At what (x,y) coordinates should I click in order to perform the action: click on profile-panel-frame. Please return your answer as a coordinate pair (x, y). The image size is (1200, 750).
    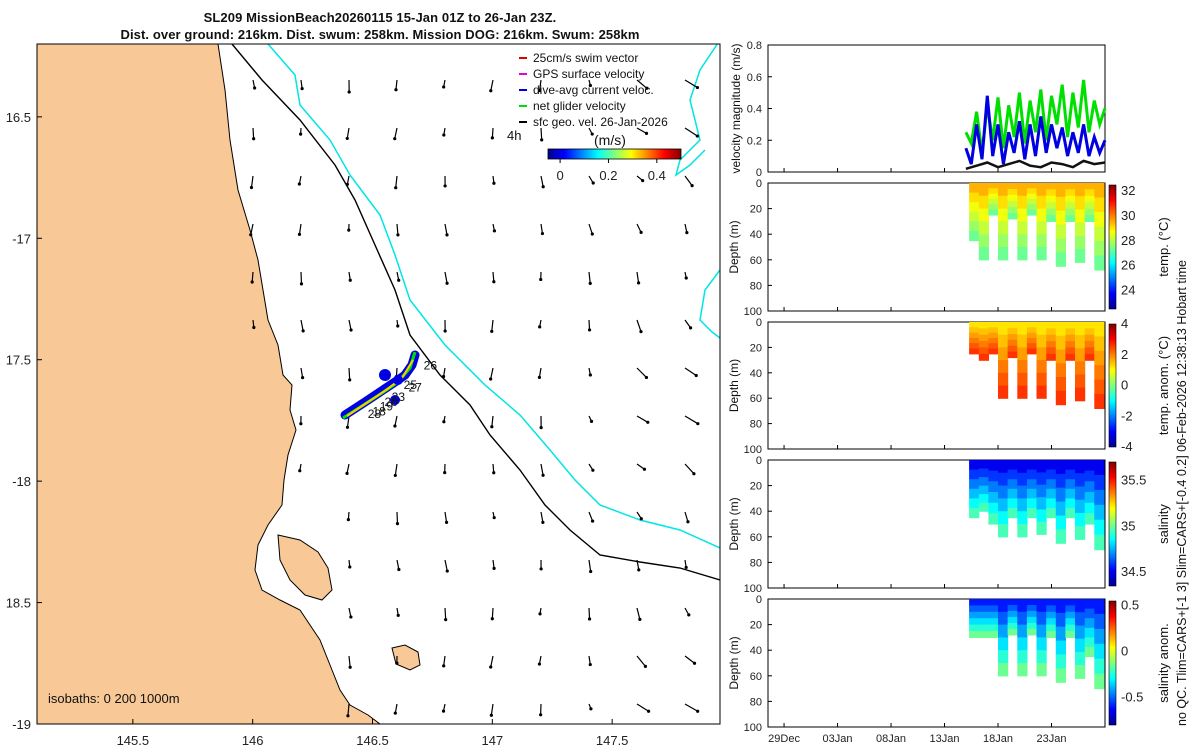
    Looking at the image, I should click on (936, 385).